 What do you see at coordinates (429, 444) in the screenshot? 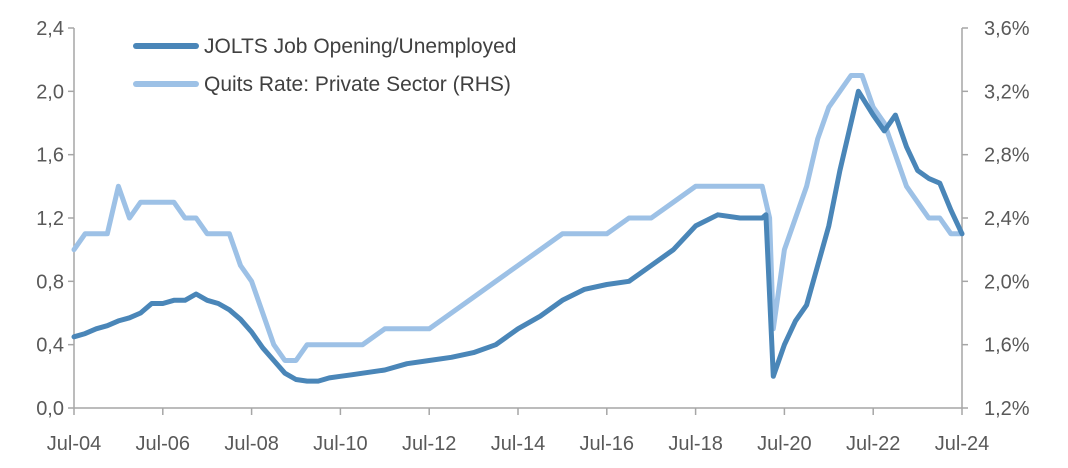
I see `x-tick-label: Jul-12` at bounding box center [429, 444].